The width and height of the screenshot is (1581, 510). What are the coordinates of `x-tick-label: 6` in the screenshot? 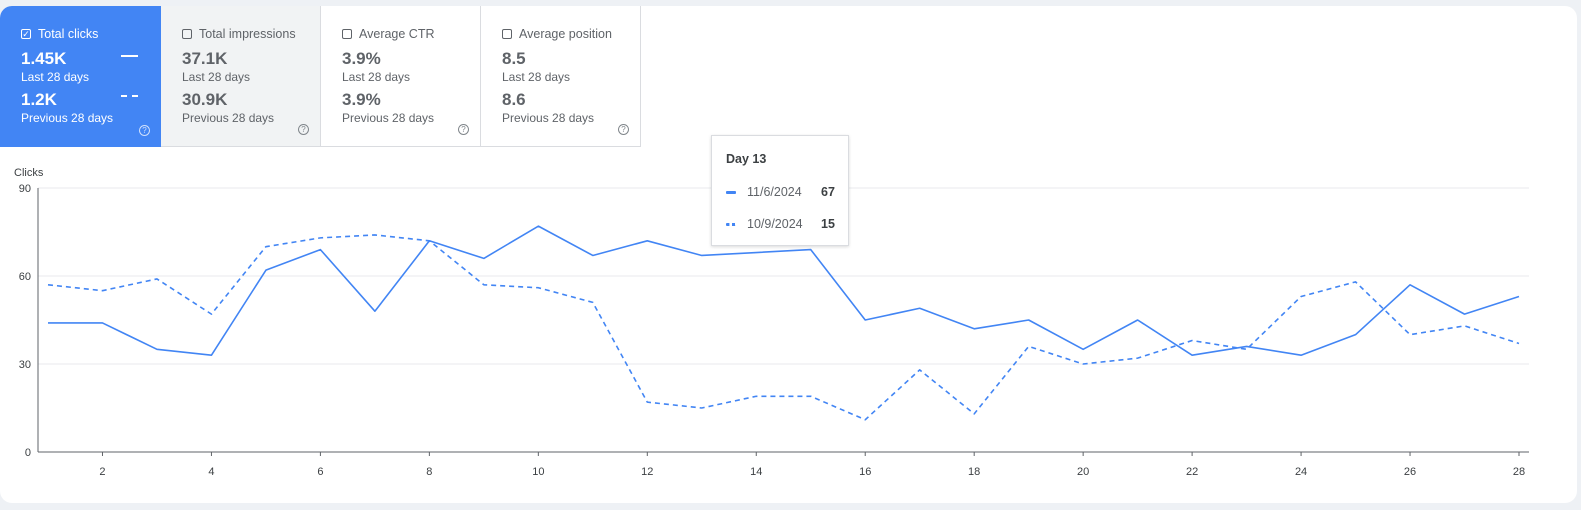 It's located at (320, 472).